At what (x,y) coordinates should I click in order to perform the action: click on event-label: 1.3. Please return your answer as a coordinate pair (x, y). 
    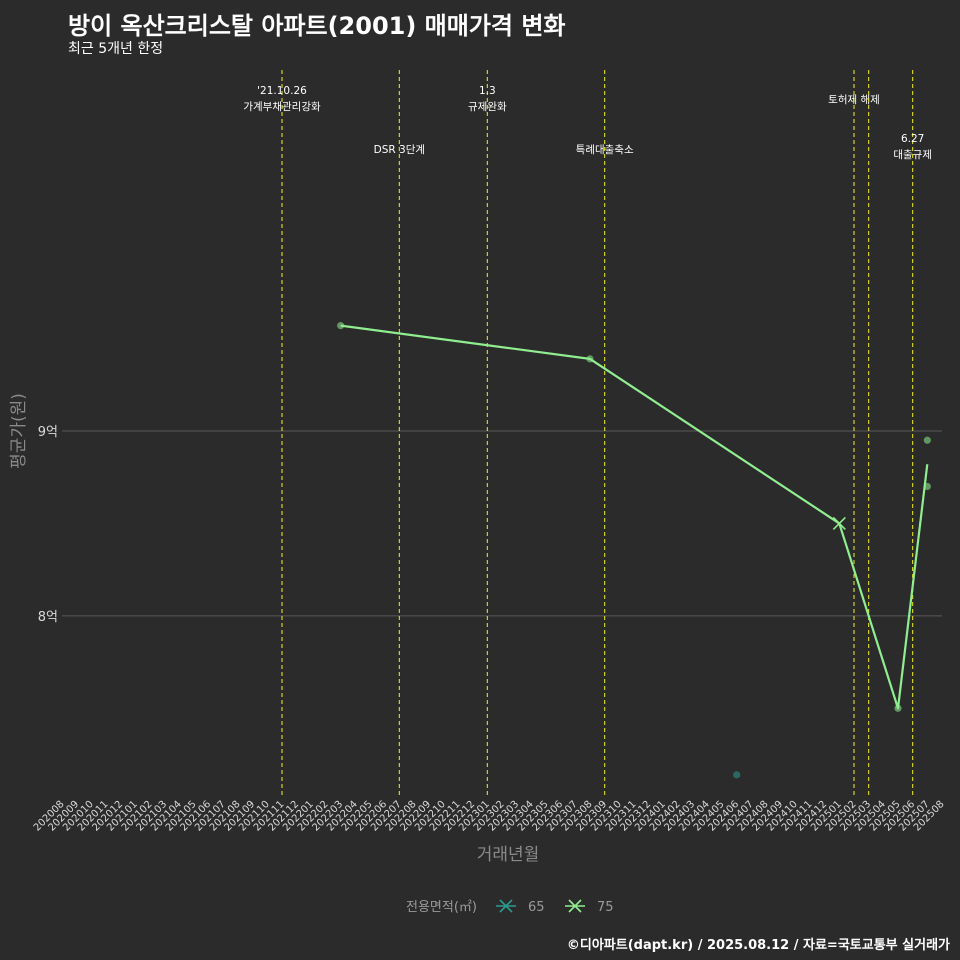
    Looking at the image, I should click on (487, 91).